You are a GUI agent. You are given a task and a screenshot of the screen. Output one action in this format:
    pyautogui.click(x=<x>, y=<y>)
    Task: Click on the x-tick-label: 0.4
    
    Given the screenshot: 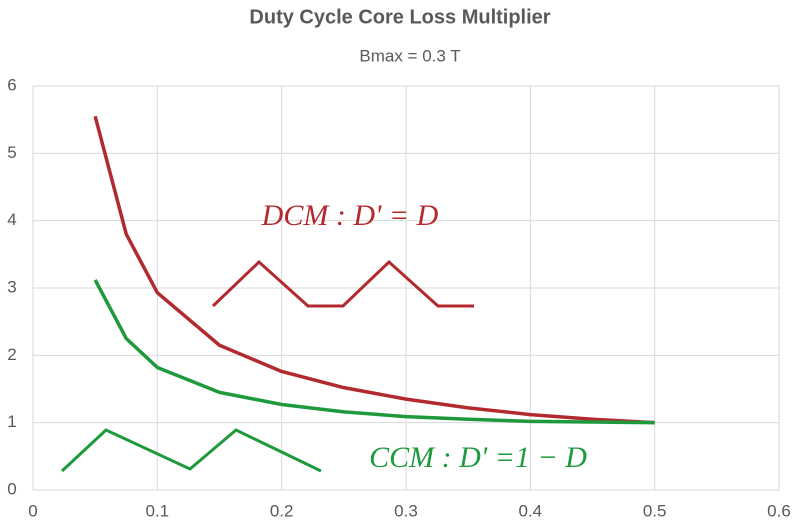 What is the action you would take?
    pyautogui.click(x=531, y=510)
    